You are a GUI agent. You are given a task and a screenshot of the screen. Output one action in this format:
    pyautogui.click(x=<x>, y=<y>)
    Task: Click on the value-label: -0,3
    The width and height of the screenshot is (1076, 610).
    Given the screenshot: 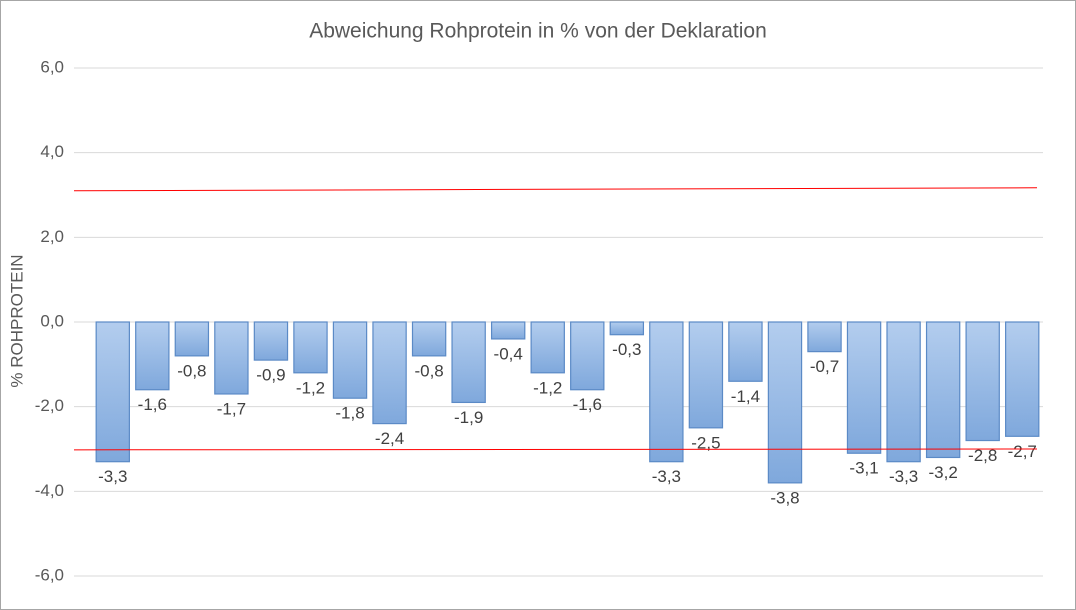 What is the action you would take?
    pyautogui.click(x=626, y=349)
    